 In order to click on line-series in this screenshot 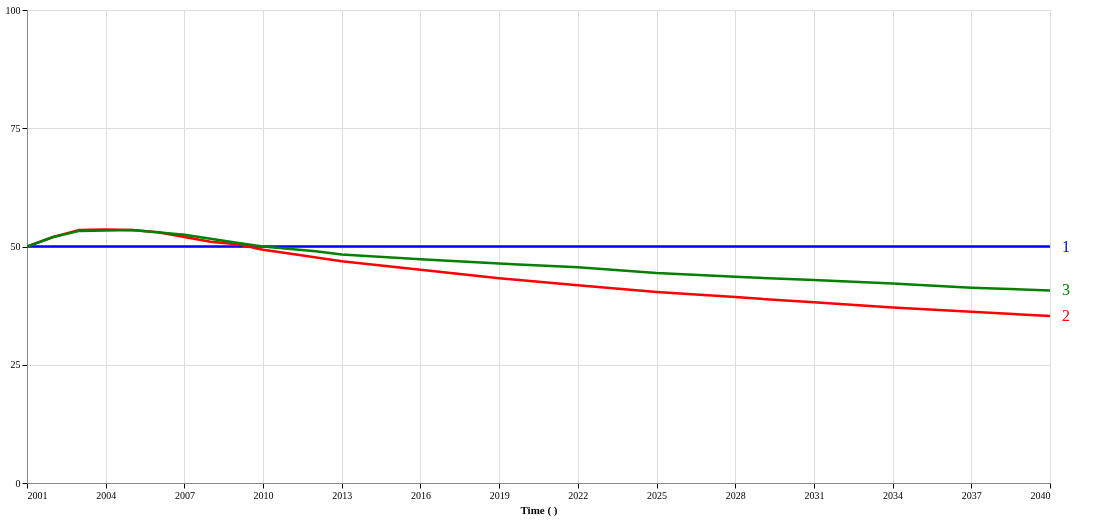, I will do `click(538, 260)`.